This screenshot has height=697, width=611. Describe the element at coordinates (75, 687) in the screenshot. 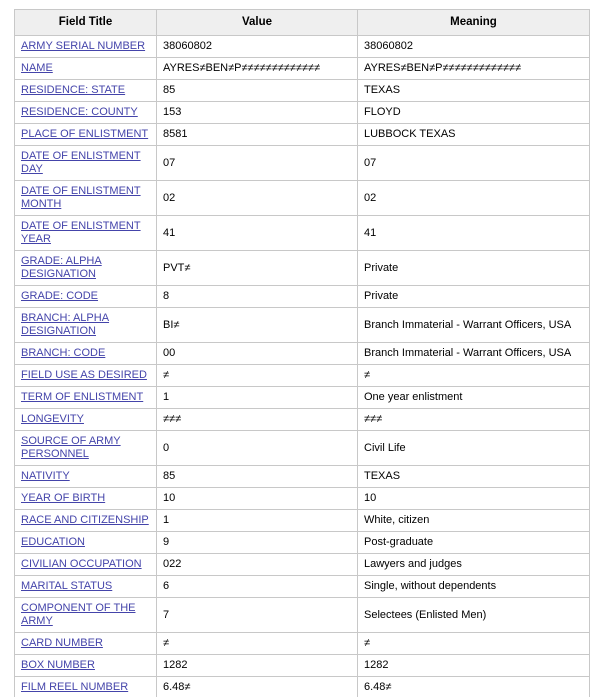

I see `field-title-link: FILM REEL NUMBER` at that location.